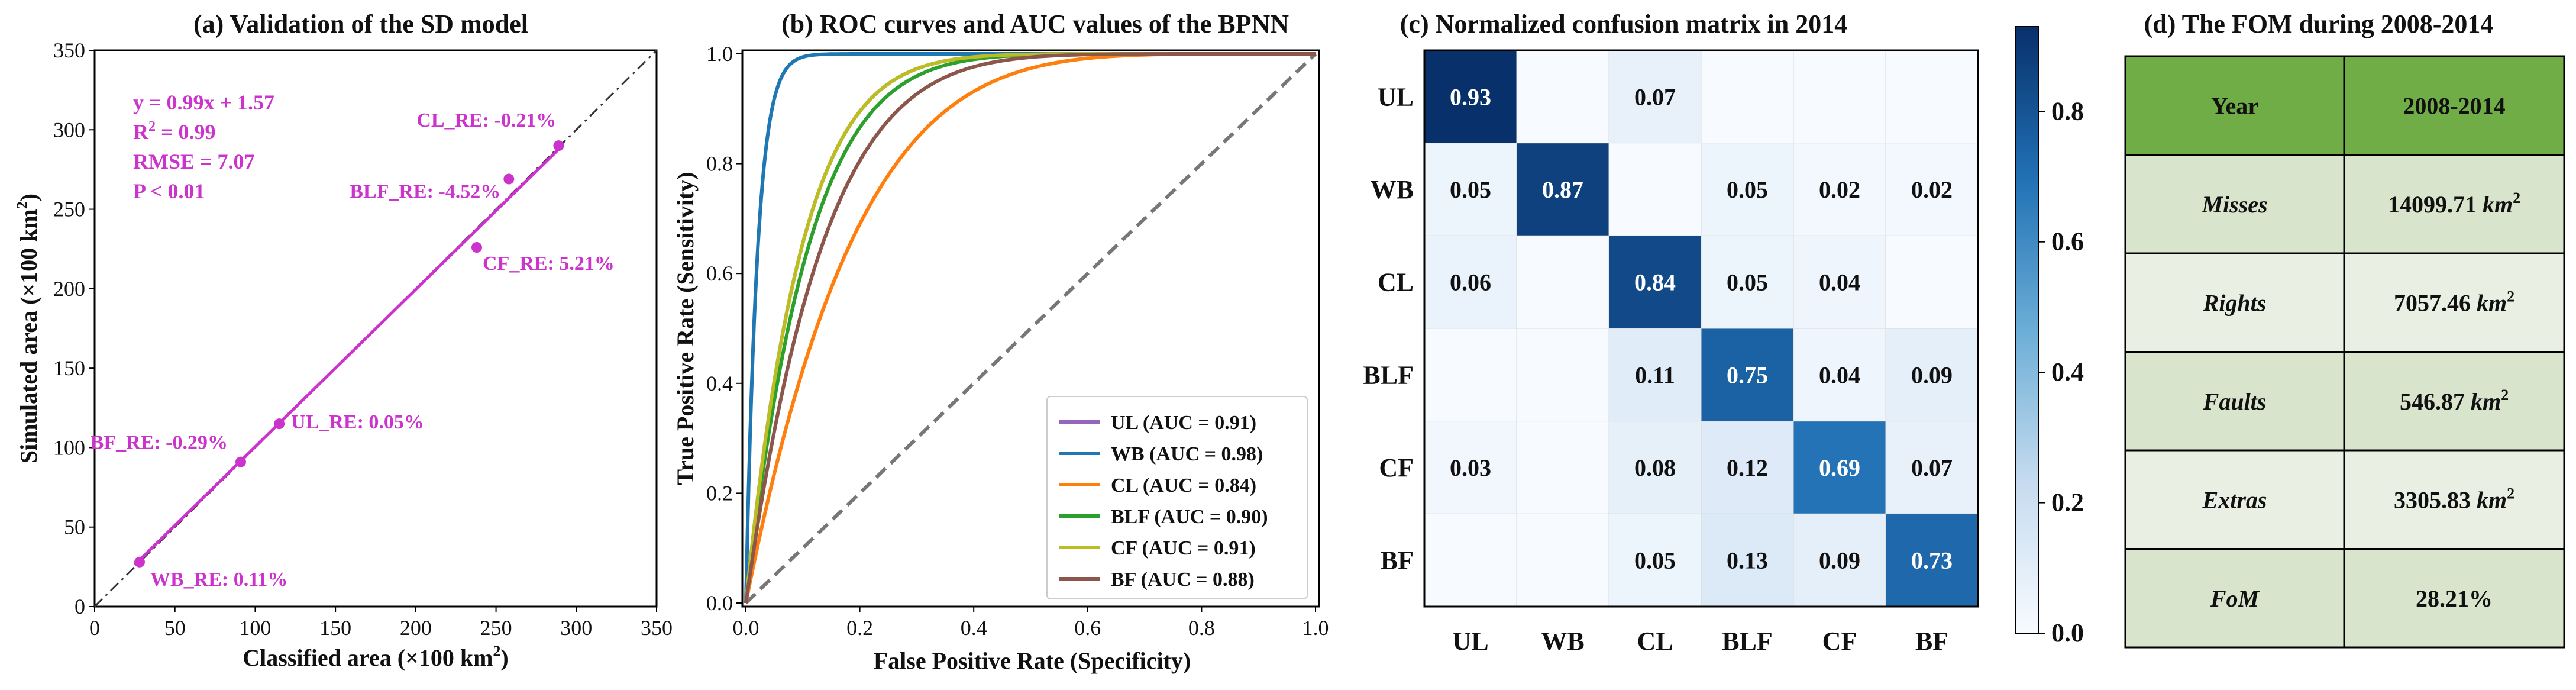  I want to click on panel-a-y-axis-label: Simulated area (×100 km2), so click(28, 328).